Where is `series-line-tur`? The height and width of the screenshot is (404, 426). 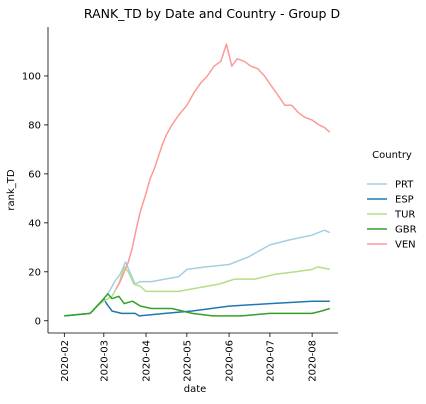
series-line-tur is located at coordinates (197, 291).